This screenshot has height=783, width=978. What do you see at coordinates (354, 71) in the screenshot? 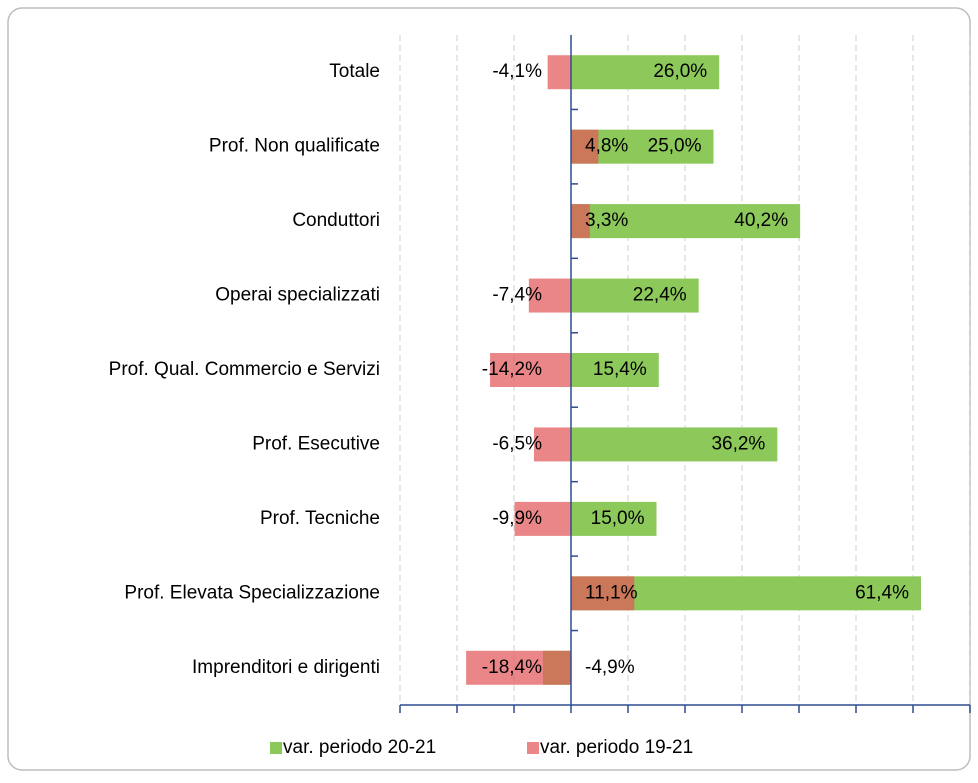
I see `y-tick-label: Totale` at bounding box center [354, 71].